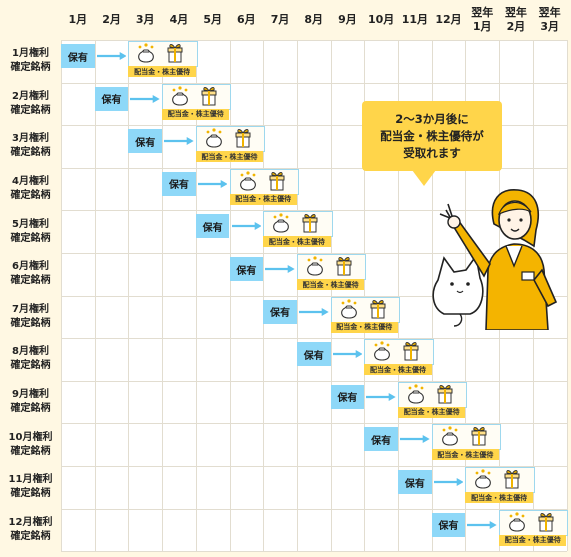  I want to click on month-header: 11月, so click(414, 19).